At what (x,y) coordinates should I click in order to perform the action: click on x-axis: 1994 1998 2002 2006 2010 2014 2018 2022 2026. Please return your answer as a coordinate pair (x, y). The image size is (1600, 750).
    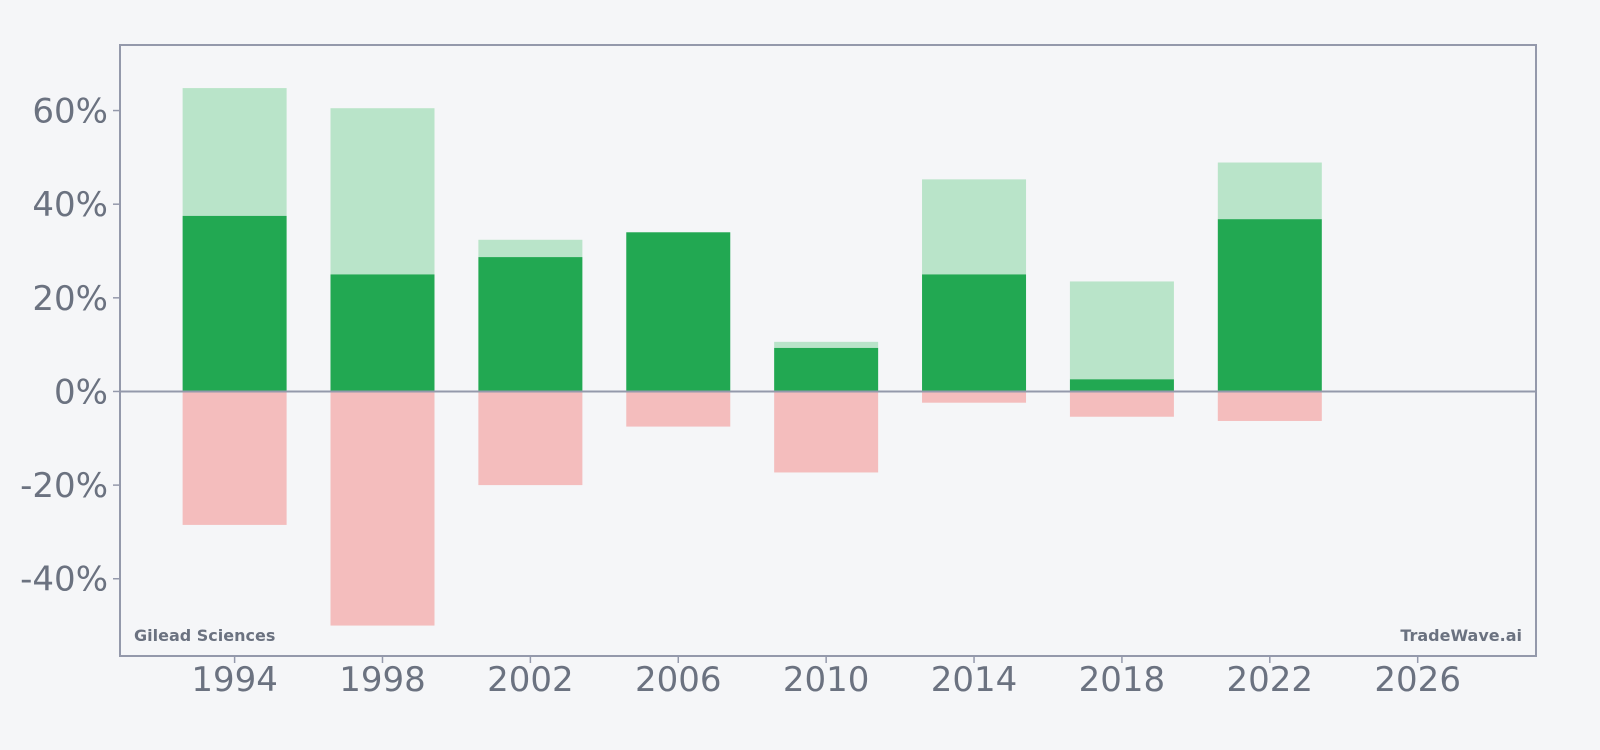
    Looking at the image, I should click on (826, 678).